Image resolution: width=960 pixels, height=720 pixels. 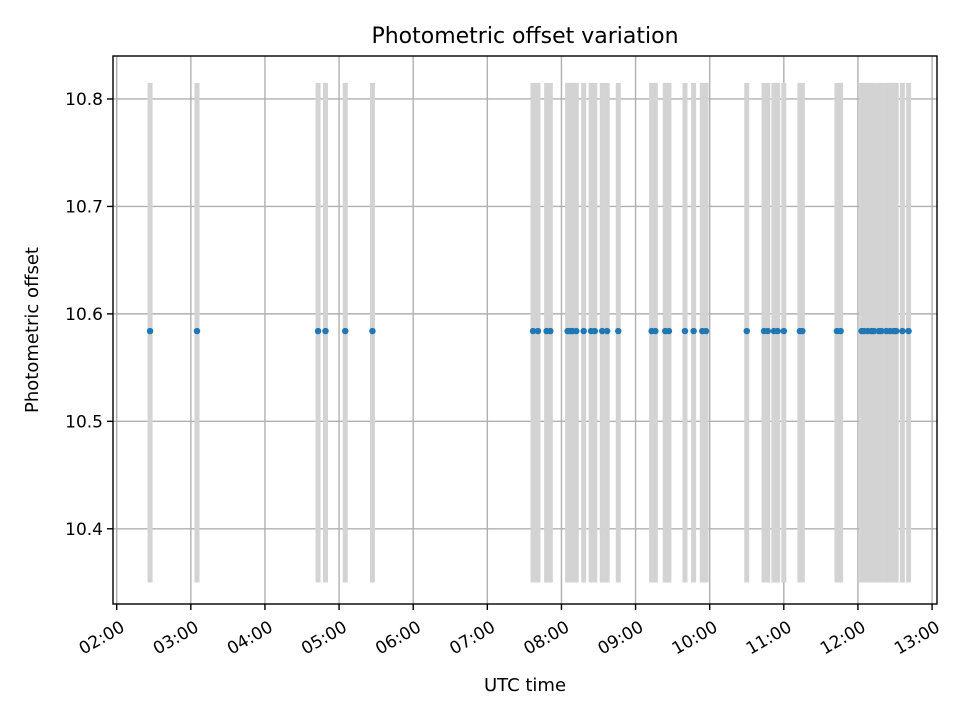 What do you see at coordinates (84, 422) in the screenshot?
I see `y-tick-label: 10.5` at bounding box center [84, 422].